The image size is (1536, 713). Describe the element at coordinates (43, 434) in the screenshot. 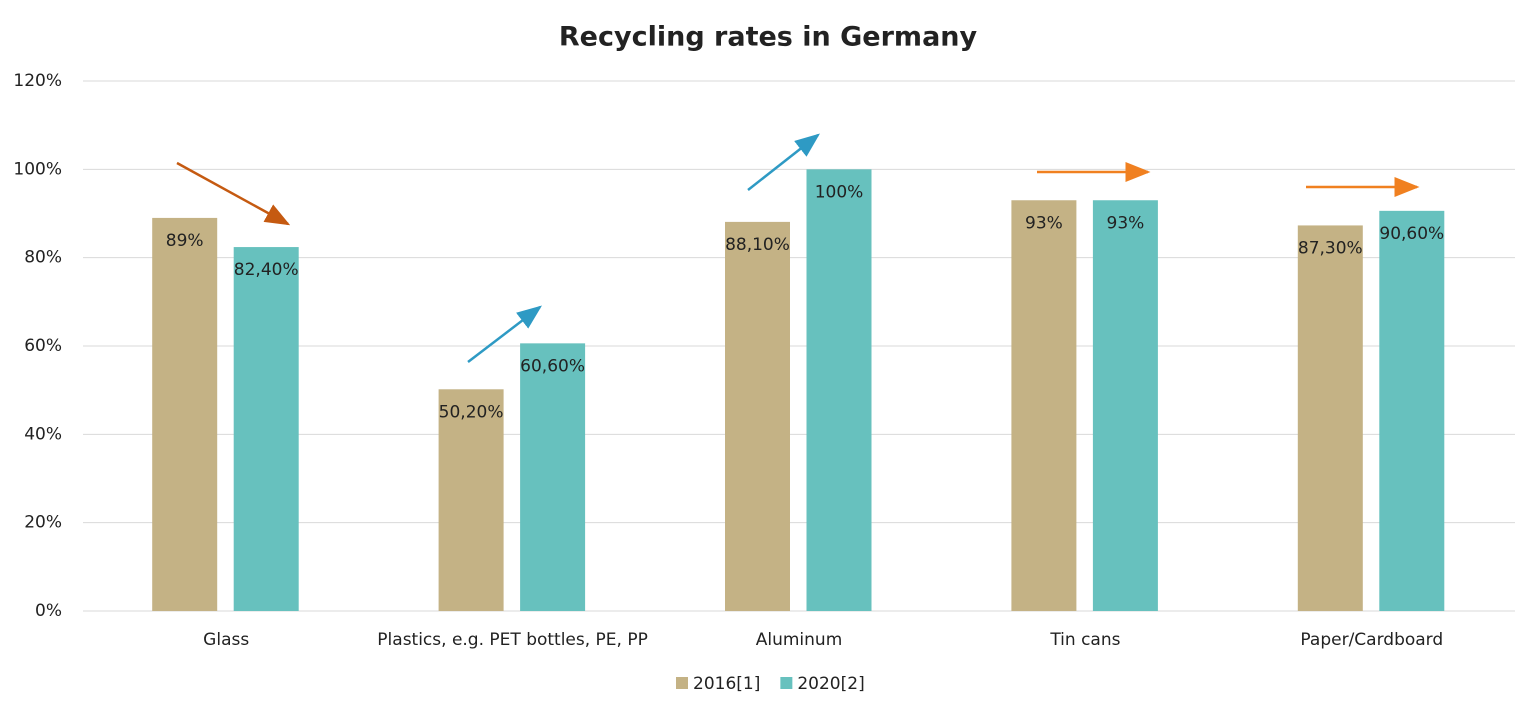

I see `y-tick-label: 40%` at that location.